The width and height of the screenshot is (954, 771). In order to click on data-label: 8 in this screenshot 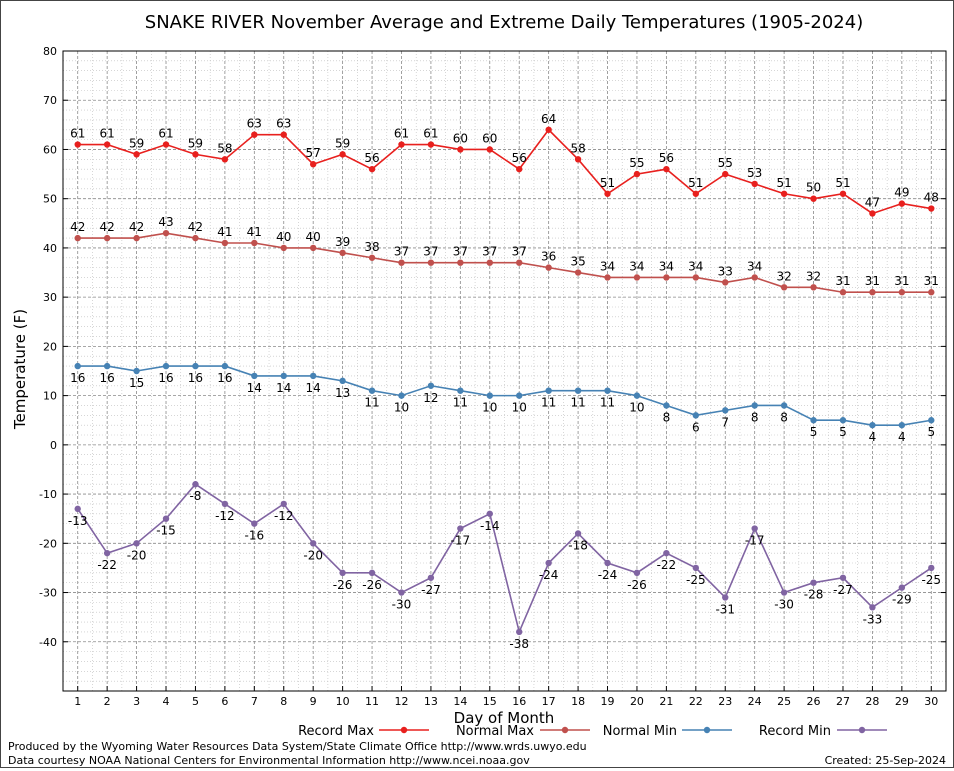, I will do `click(667, 417)`.